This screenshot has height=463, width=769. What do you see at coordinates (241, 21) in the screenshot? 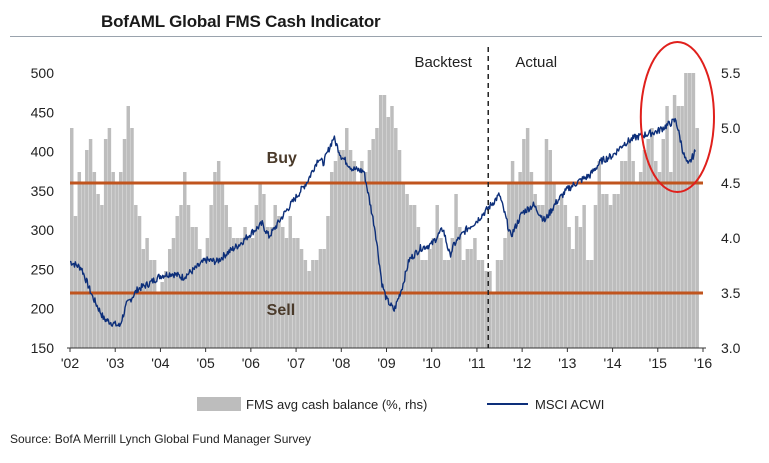
I see `chart-title: BofAML Global FMS Cash Indicator` at bounding box center [241, 21].